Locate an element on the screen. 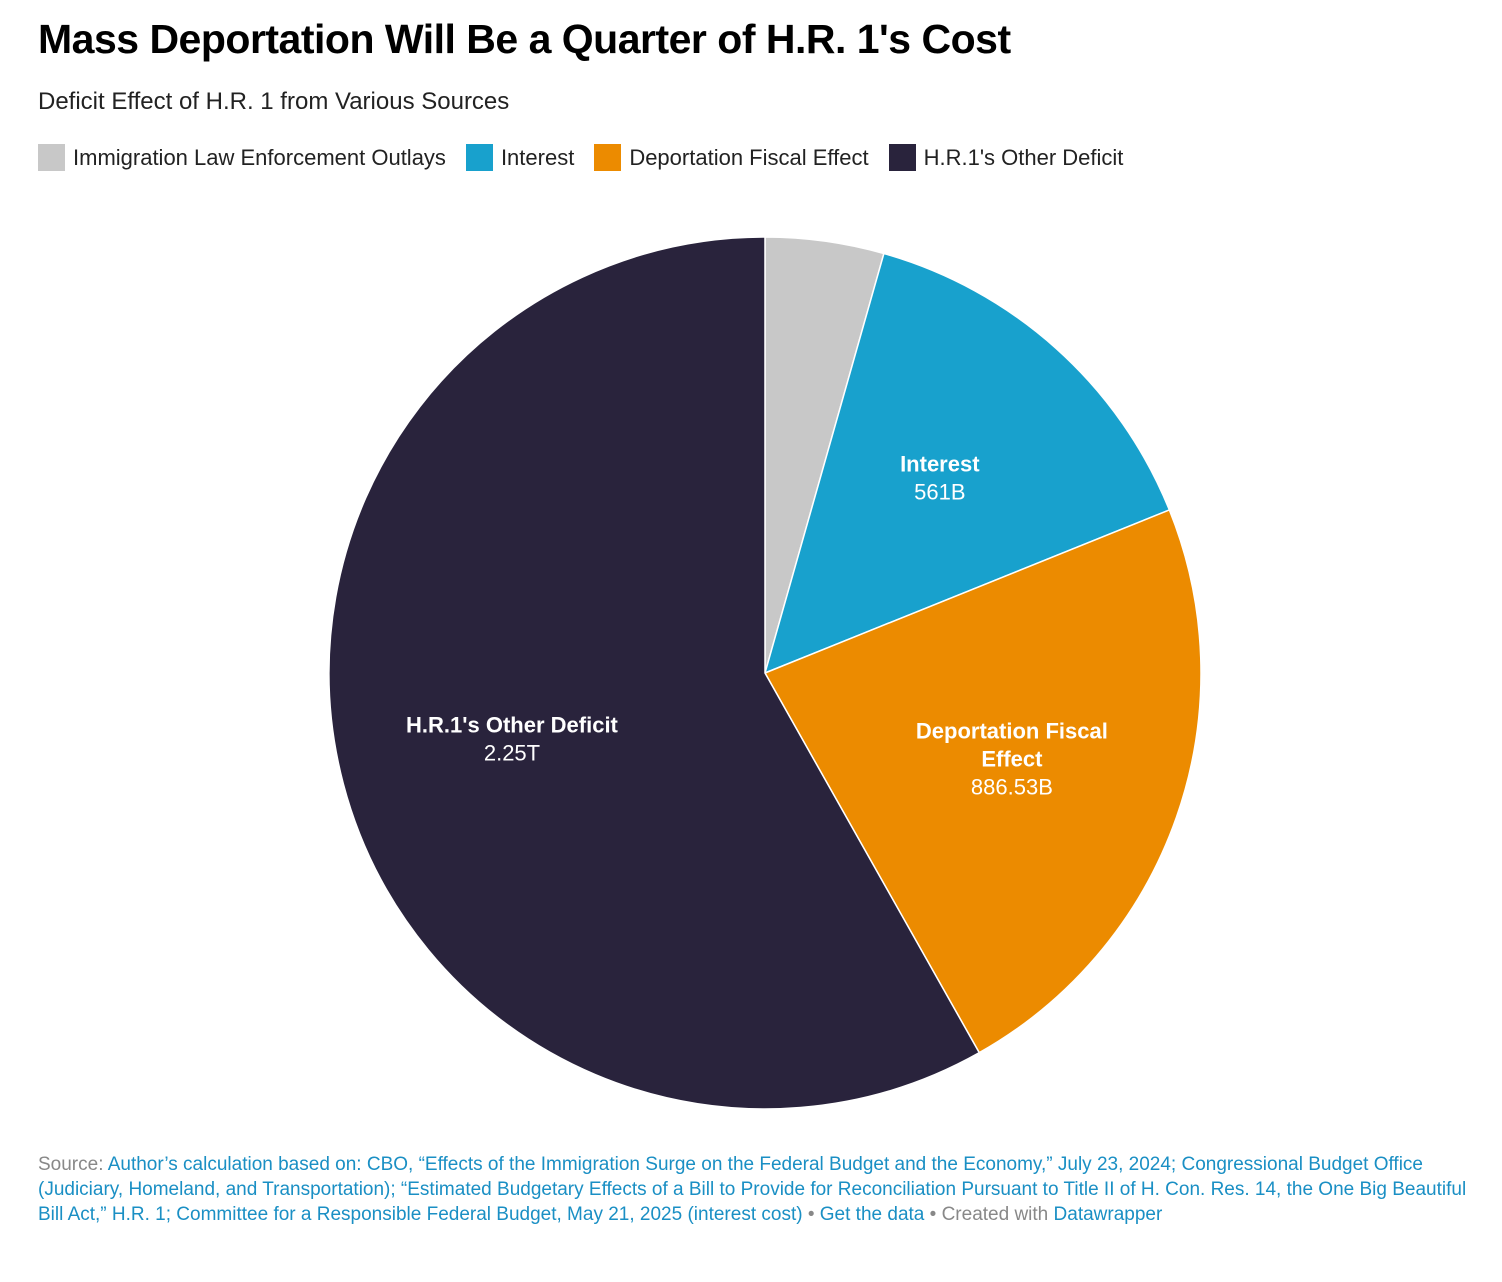  legend-item-enforcement: Immigration Law Enforcement Outlays is located at coordinates (242, 157).